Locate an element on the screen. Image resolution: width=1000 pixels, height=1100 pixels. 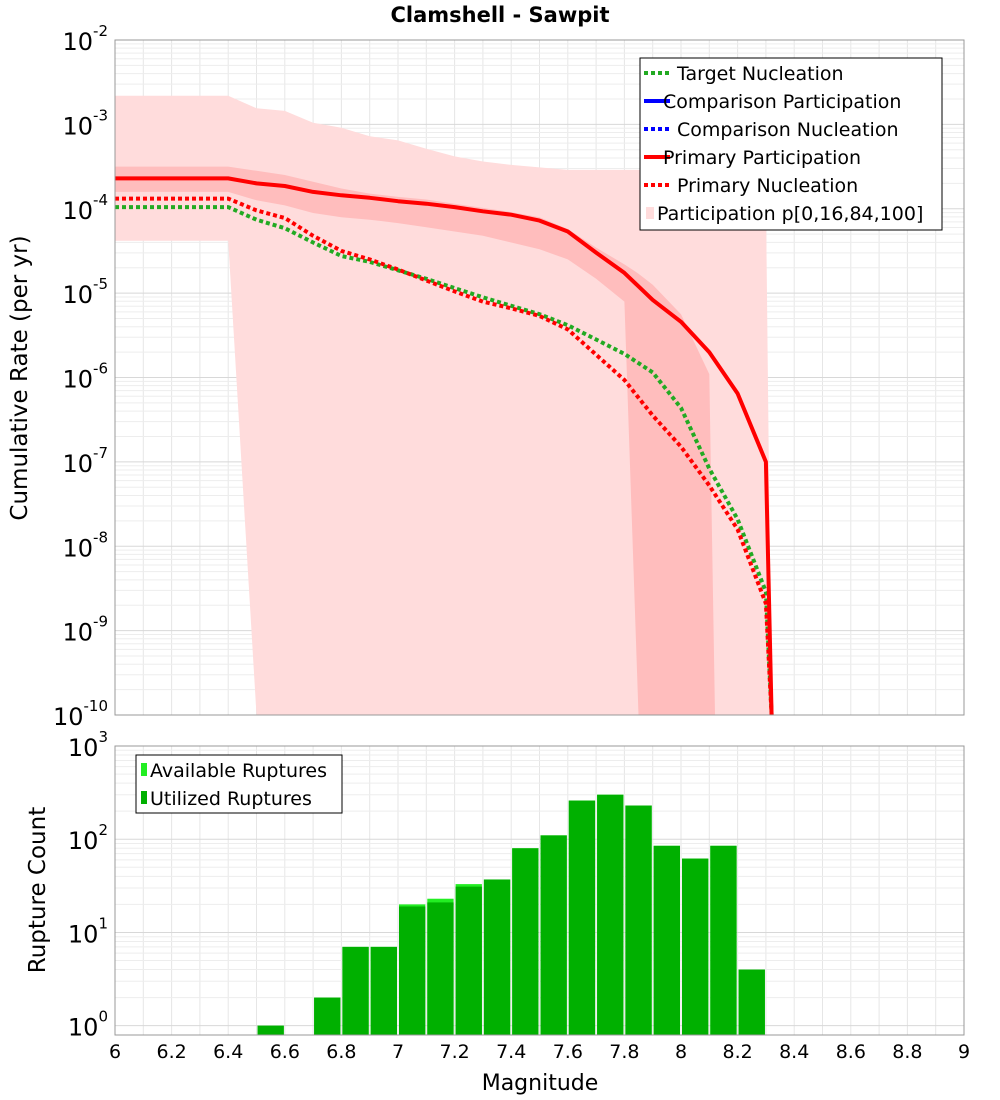
legend-label: Primary Nucleation is located at coordinates (767, 186).